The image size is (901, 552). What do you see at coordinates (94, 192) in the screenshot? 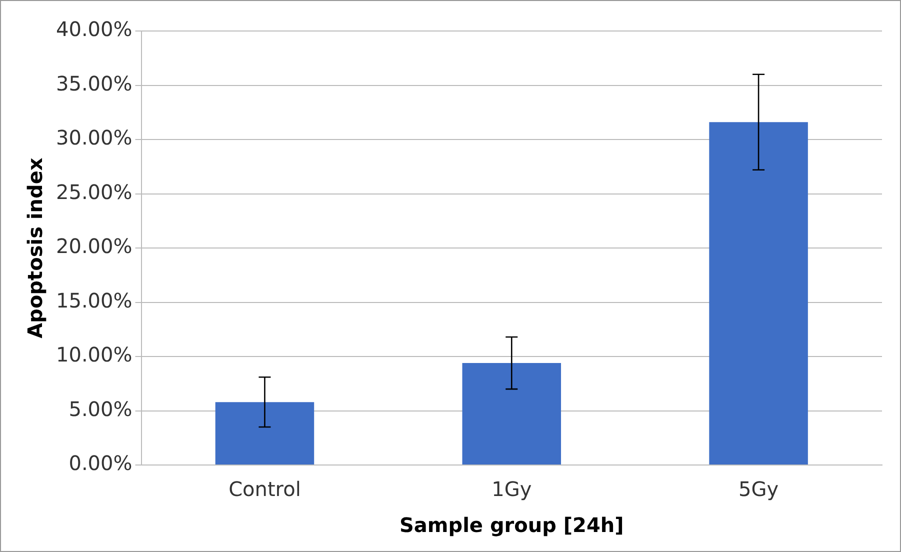
I see `y-tick-label: 25.00%` at bounding box center [94, 192].